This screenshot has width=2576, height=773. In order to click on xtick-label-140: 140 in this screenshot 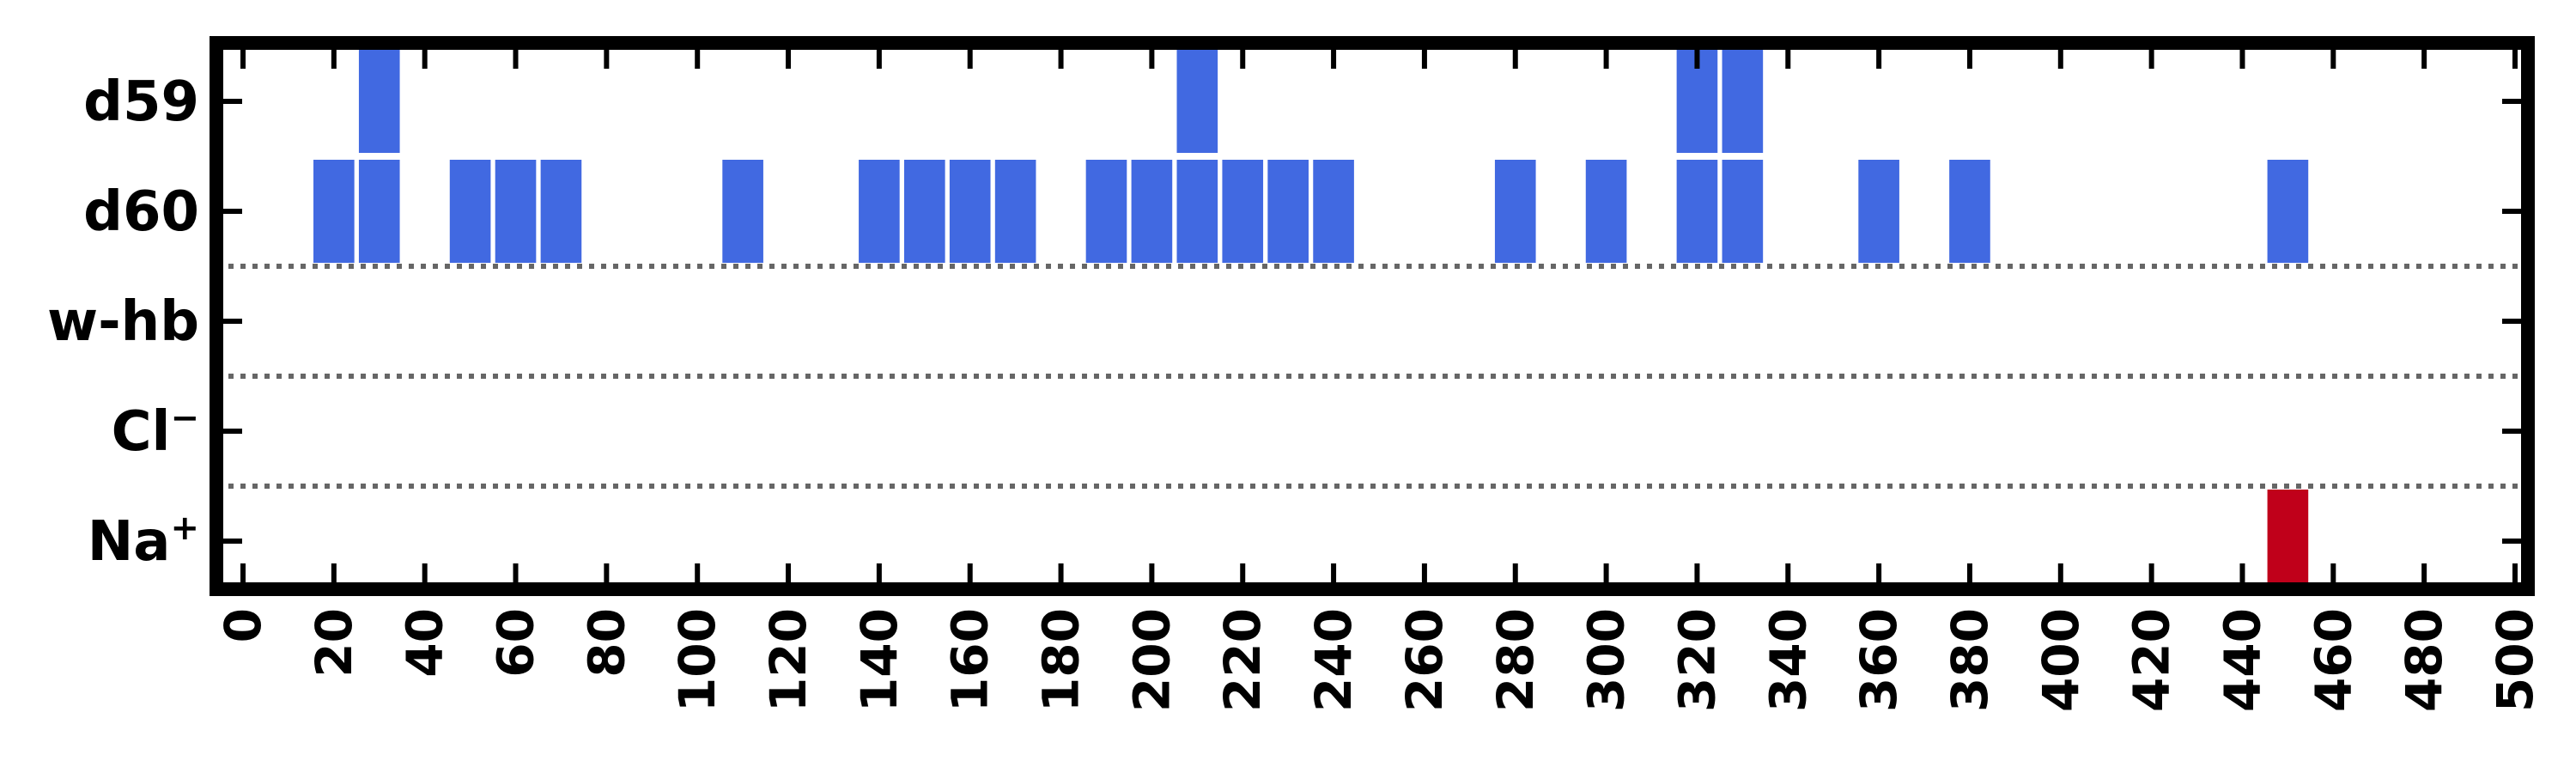, I will do `click(879, 660)`.